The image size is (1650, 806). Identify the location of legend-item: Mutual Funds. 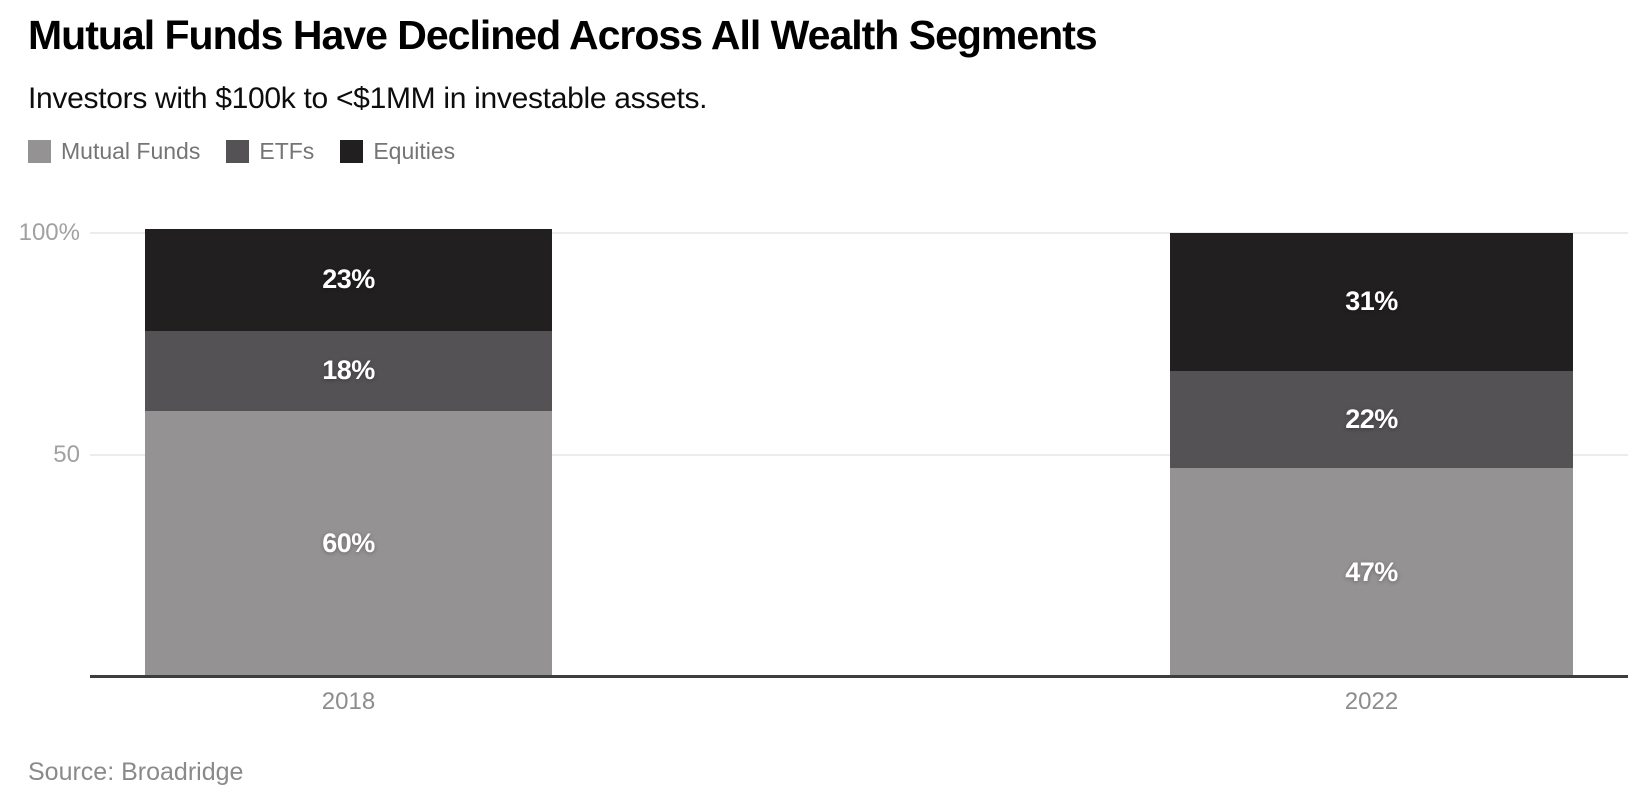
(114, 151).